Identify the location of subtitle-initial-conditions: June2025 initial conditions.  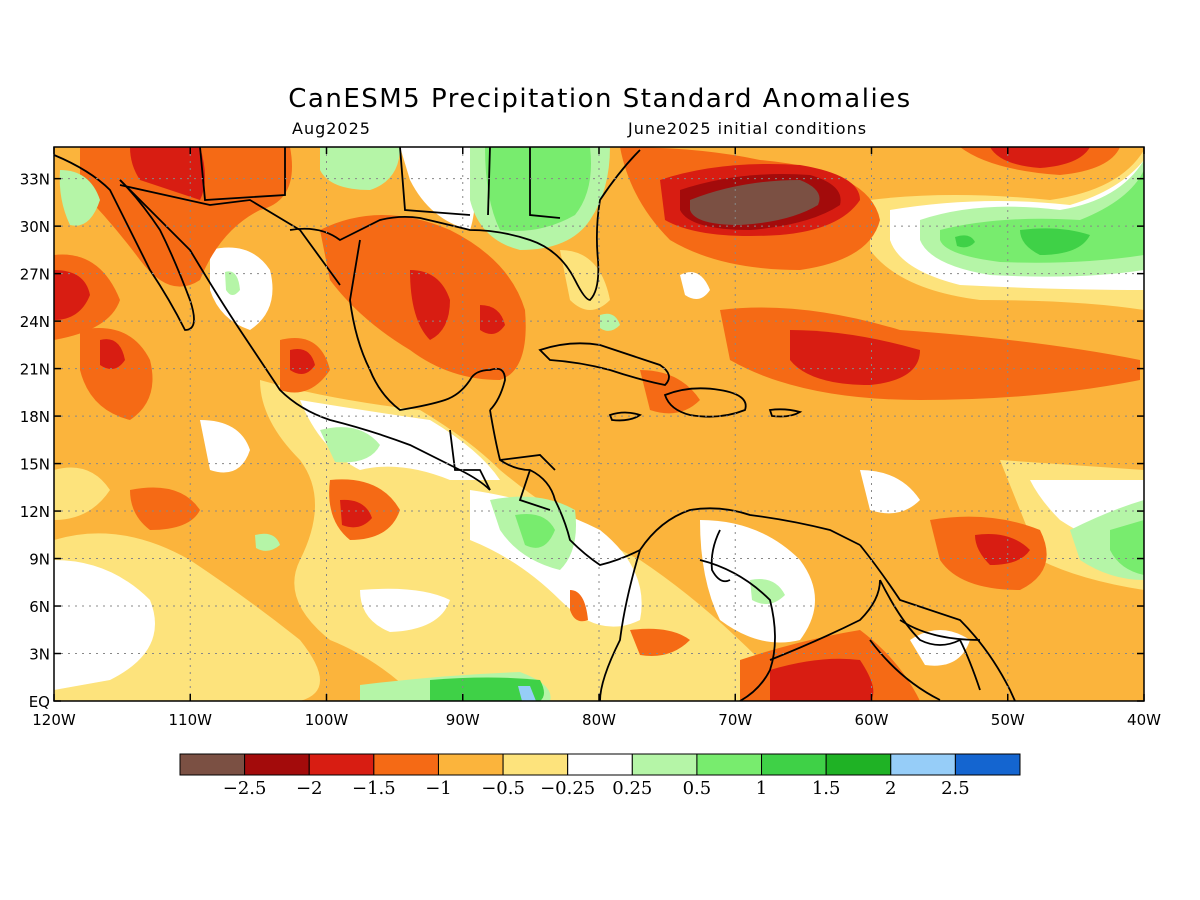
(748, 128).